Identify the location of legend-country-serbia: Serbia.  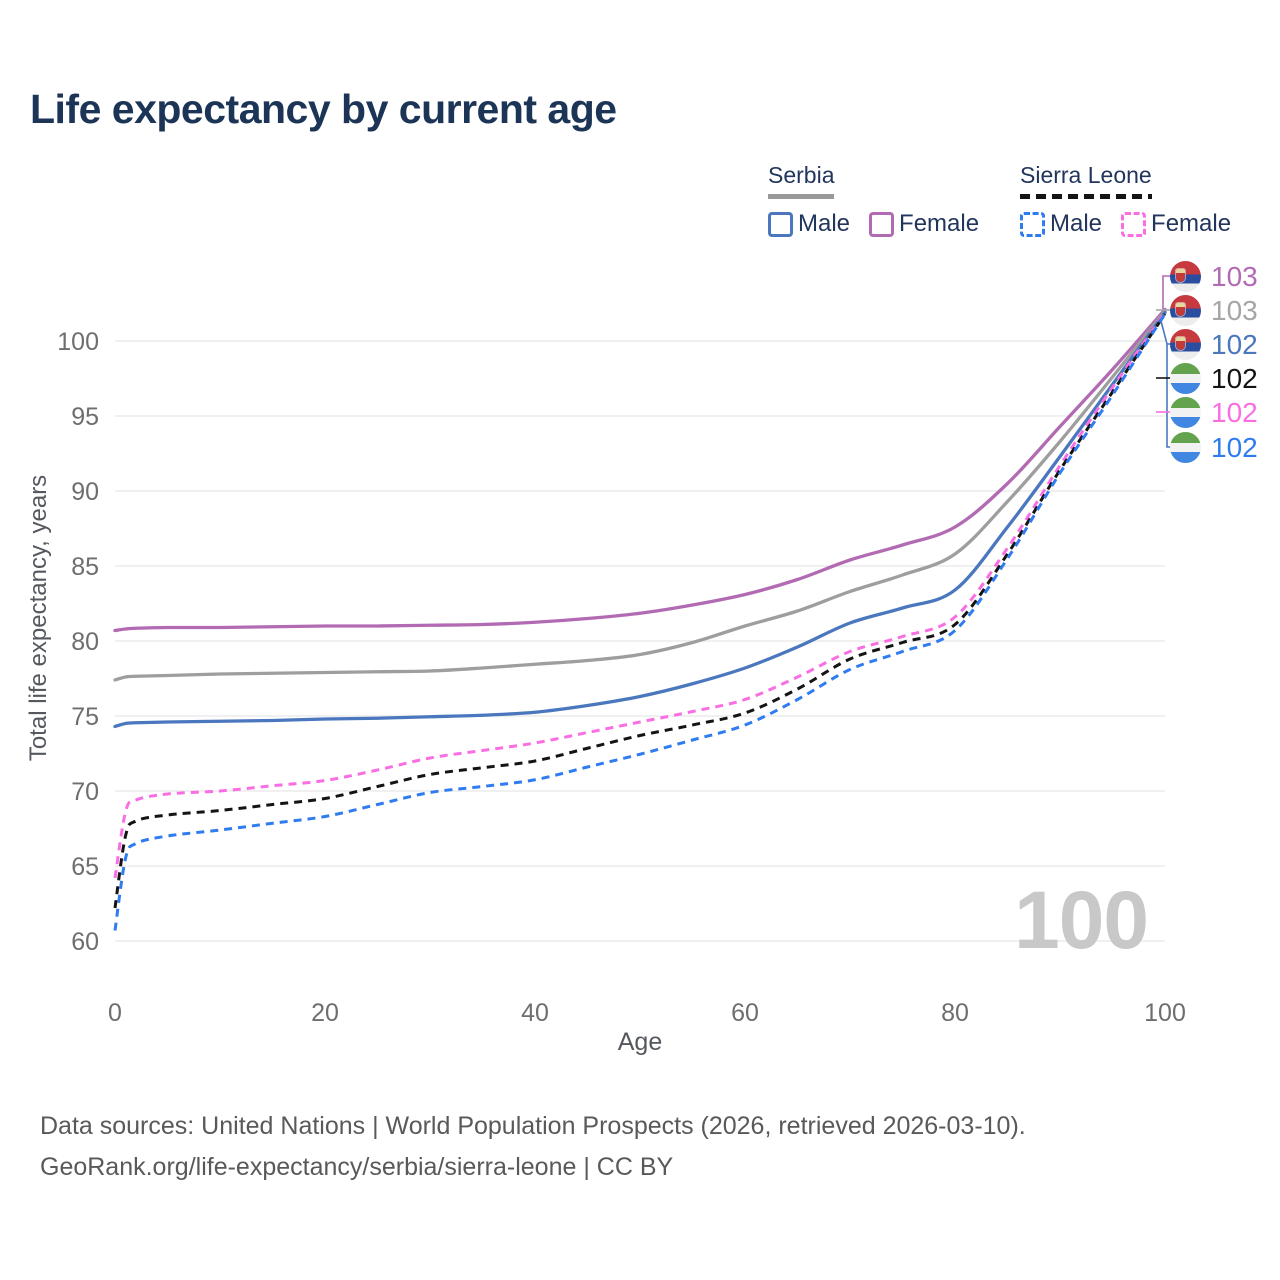
(801, 180).